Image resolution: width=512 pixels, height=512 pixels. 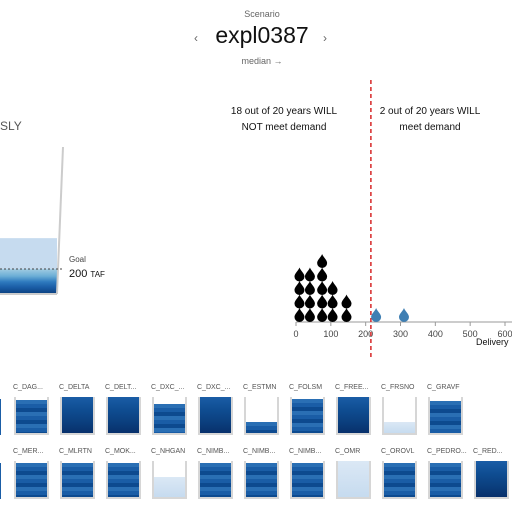 I want to click on goal-unit: TAF, so click(x=97, y=274).